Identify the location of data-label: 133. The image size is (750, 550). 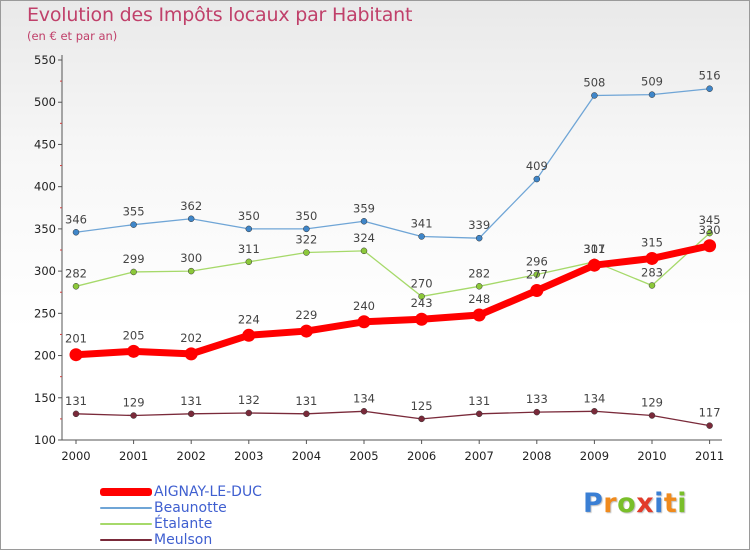
(537, 399).